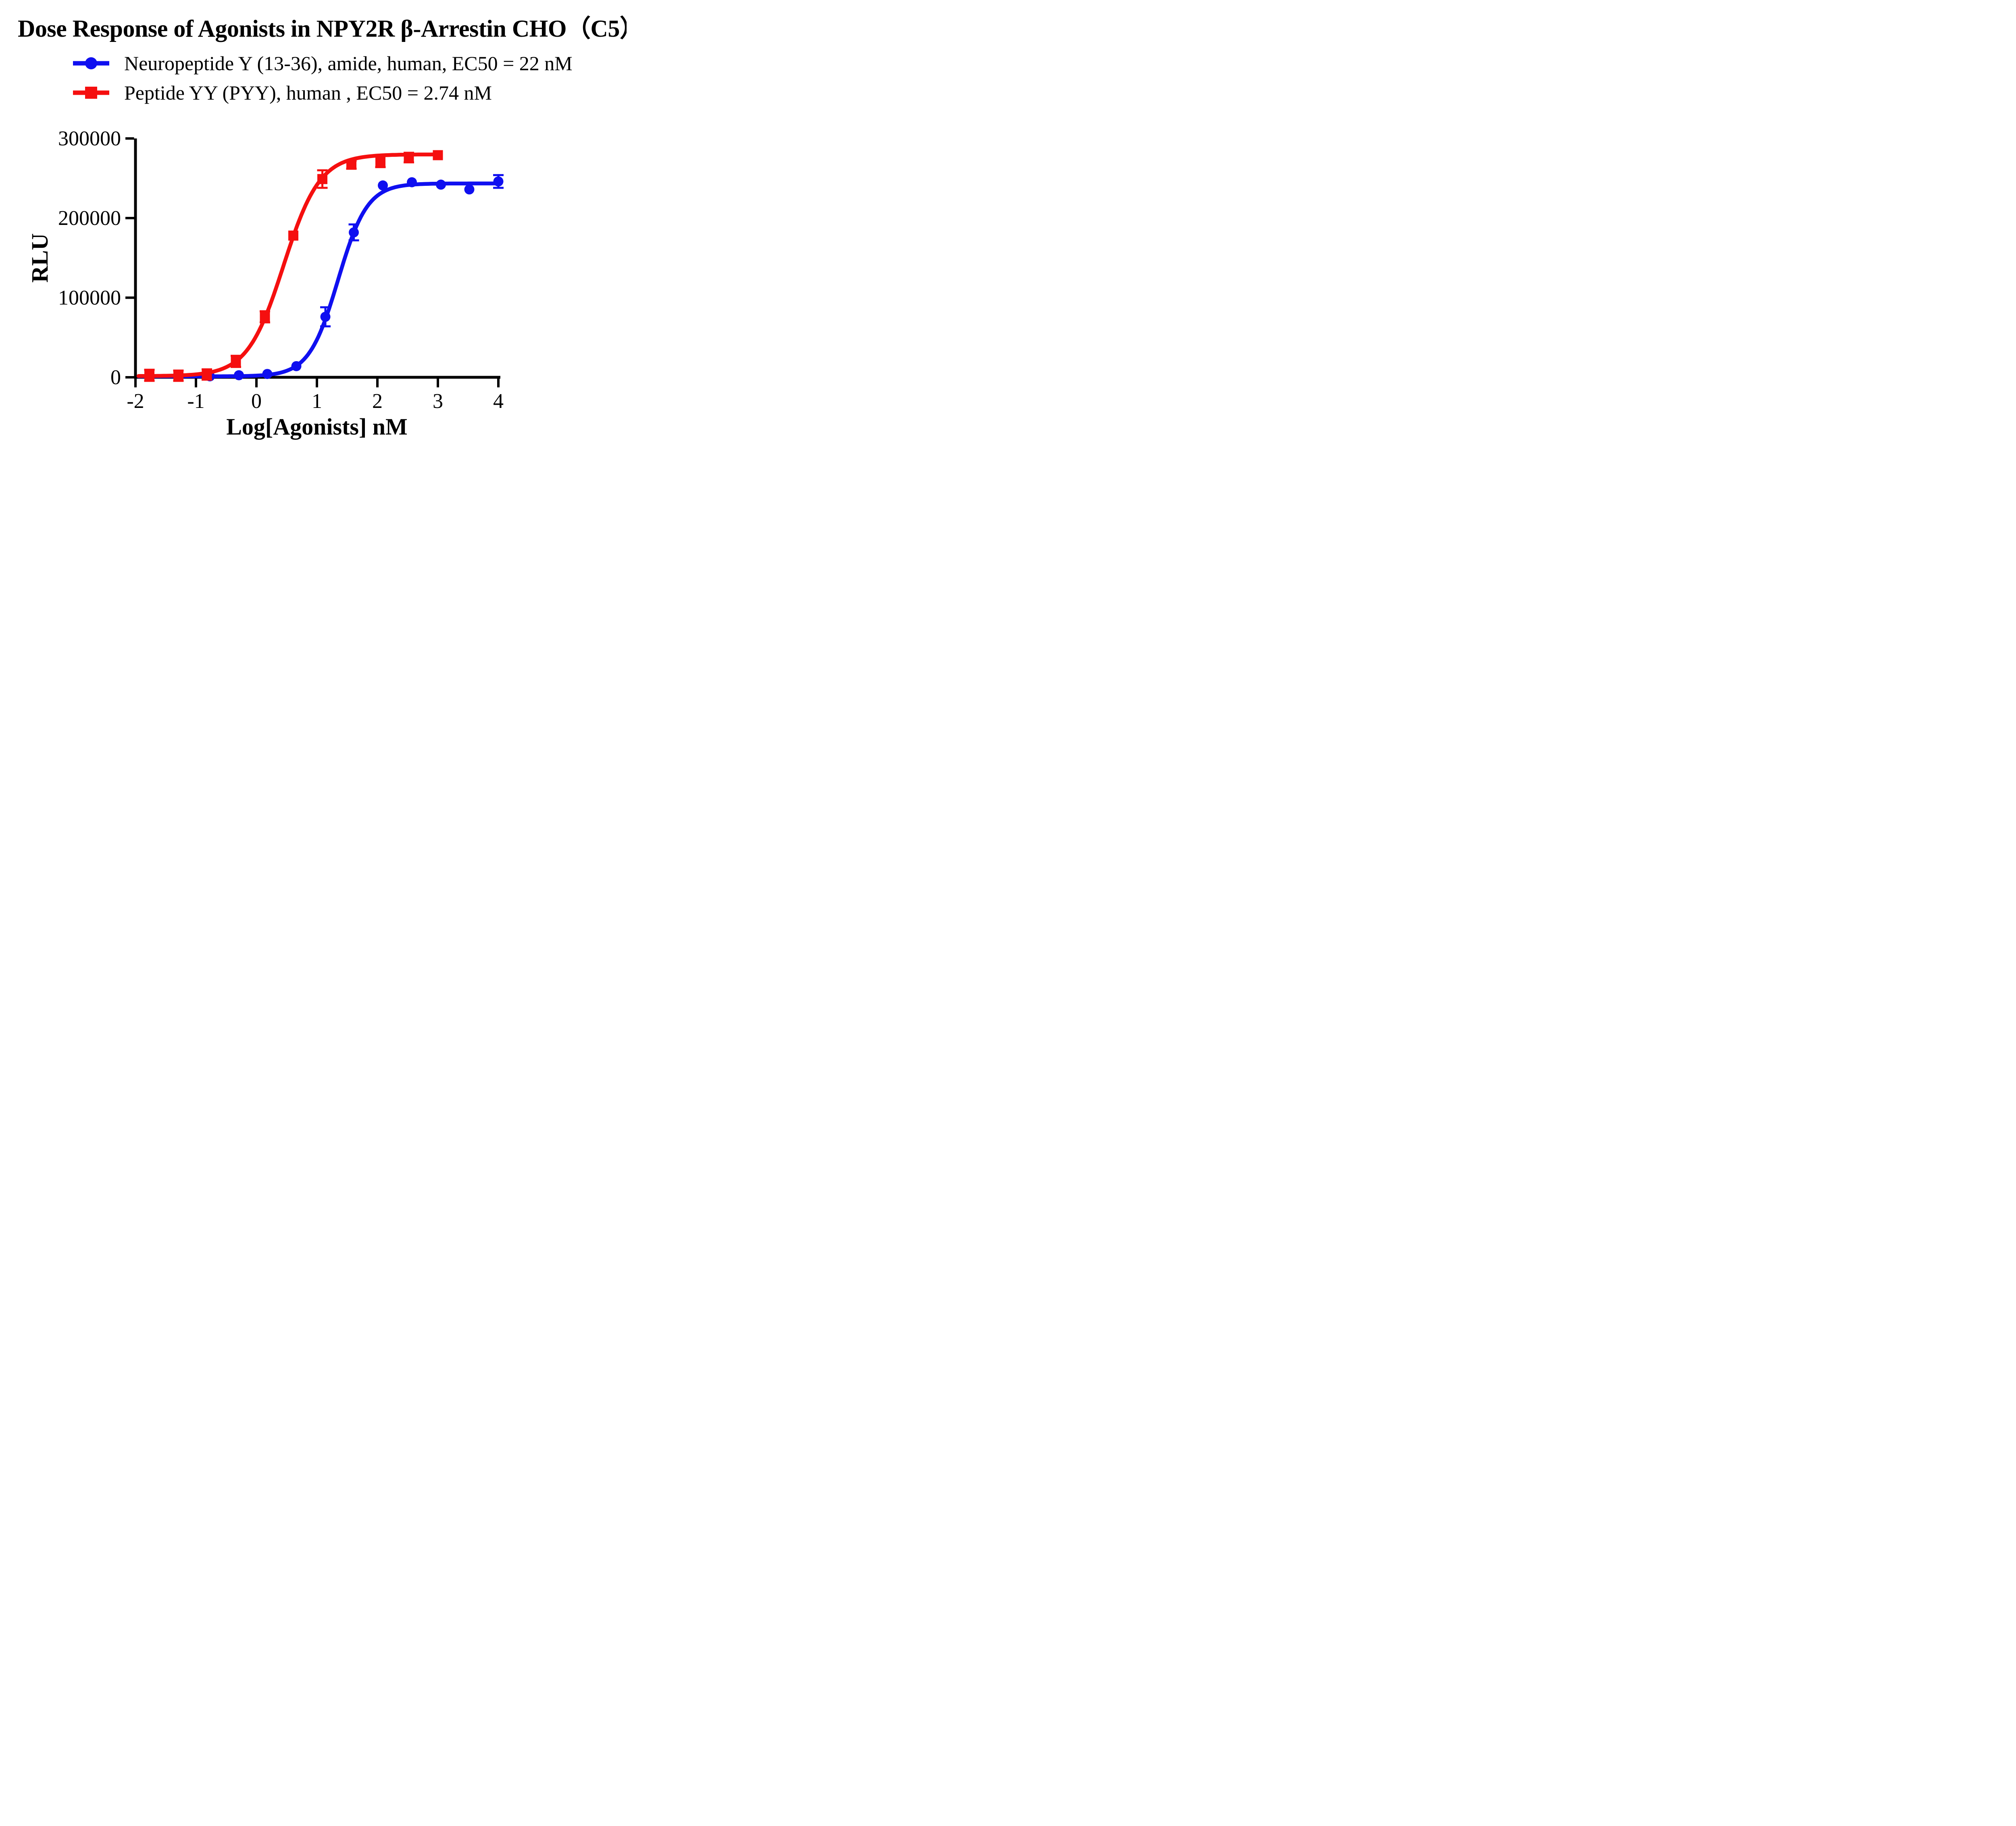  I want to click on x-tick-label: 1, so click(317, 401).